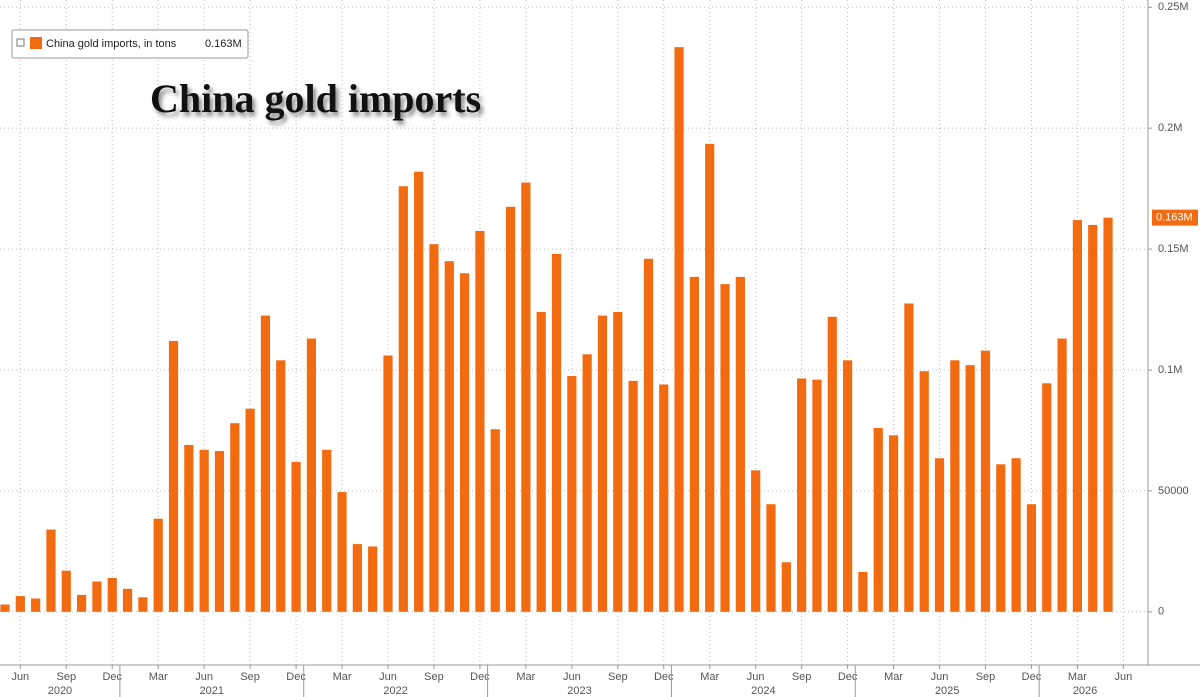  Describe the element at coordinates (947, 691) in the screenshot. I see `year-label: 2025` at that location.